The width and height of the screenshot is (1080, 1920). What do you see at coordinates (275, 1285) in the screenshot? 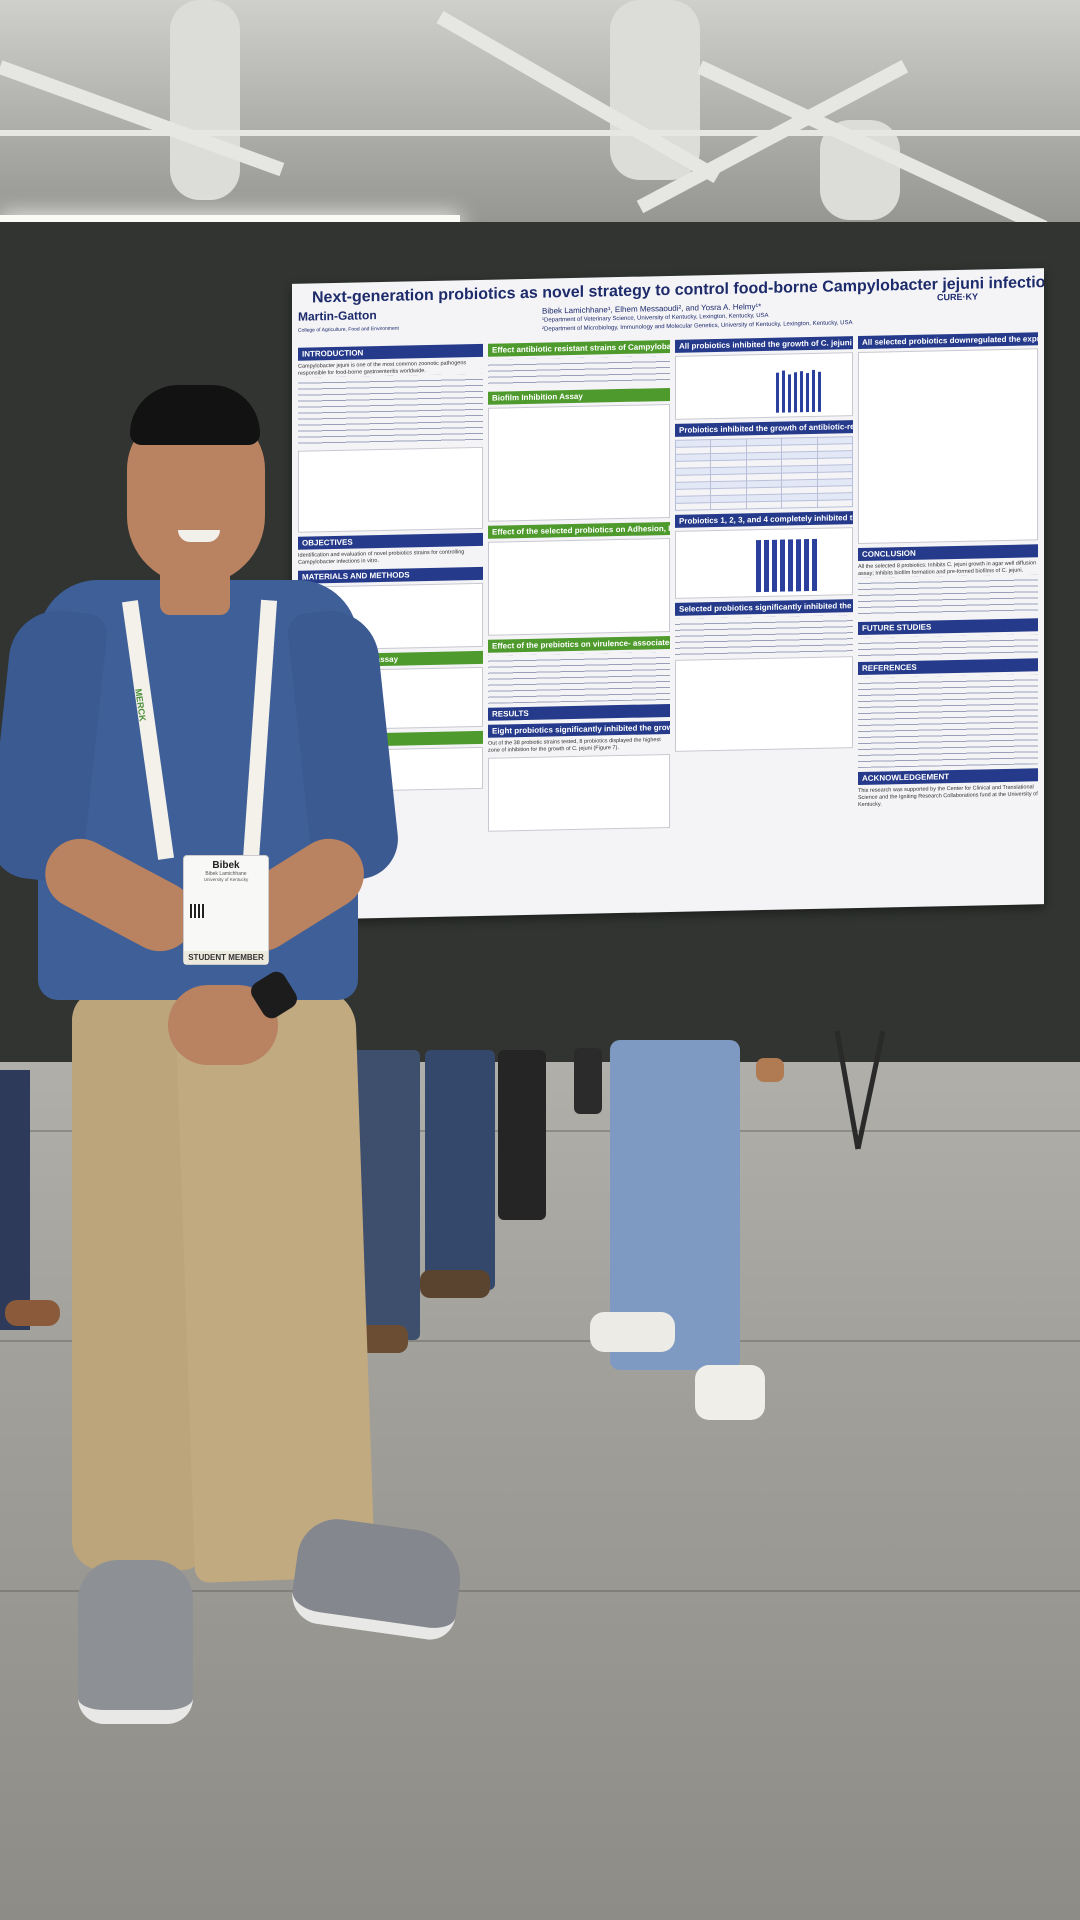
I see `person-right-leg` at bounding box center [275, 1285].